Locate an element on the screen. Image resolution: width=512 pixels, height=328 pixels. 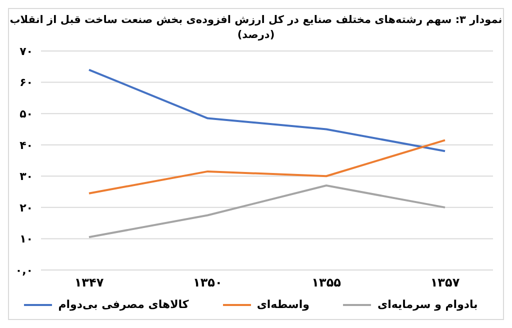
legend-label: کالاهای مصرفی بی‌دوام is located at coordinates (123, 304).